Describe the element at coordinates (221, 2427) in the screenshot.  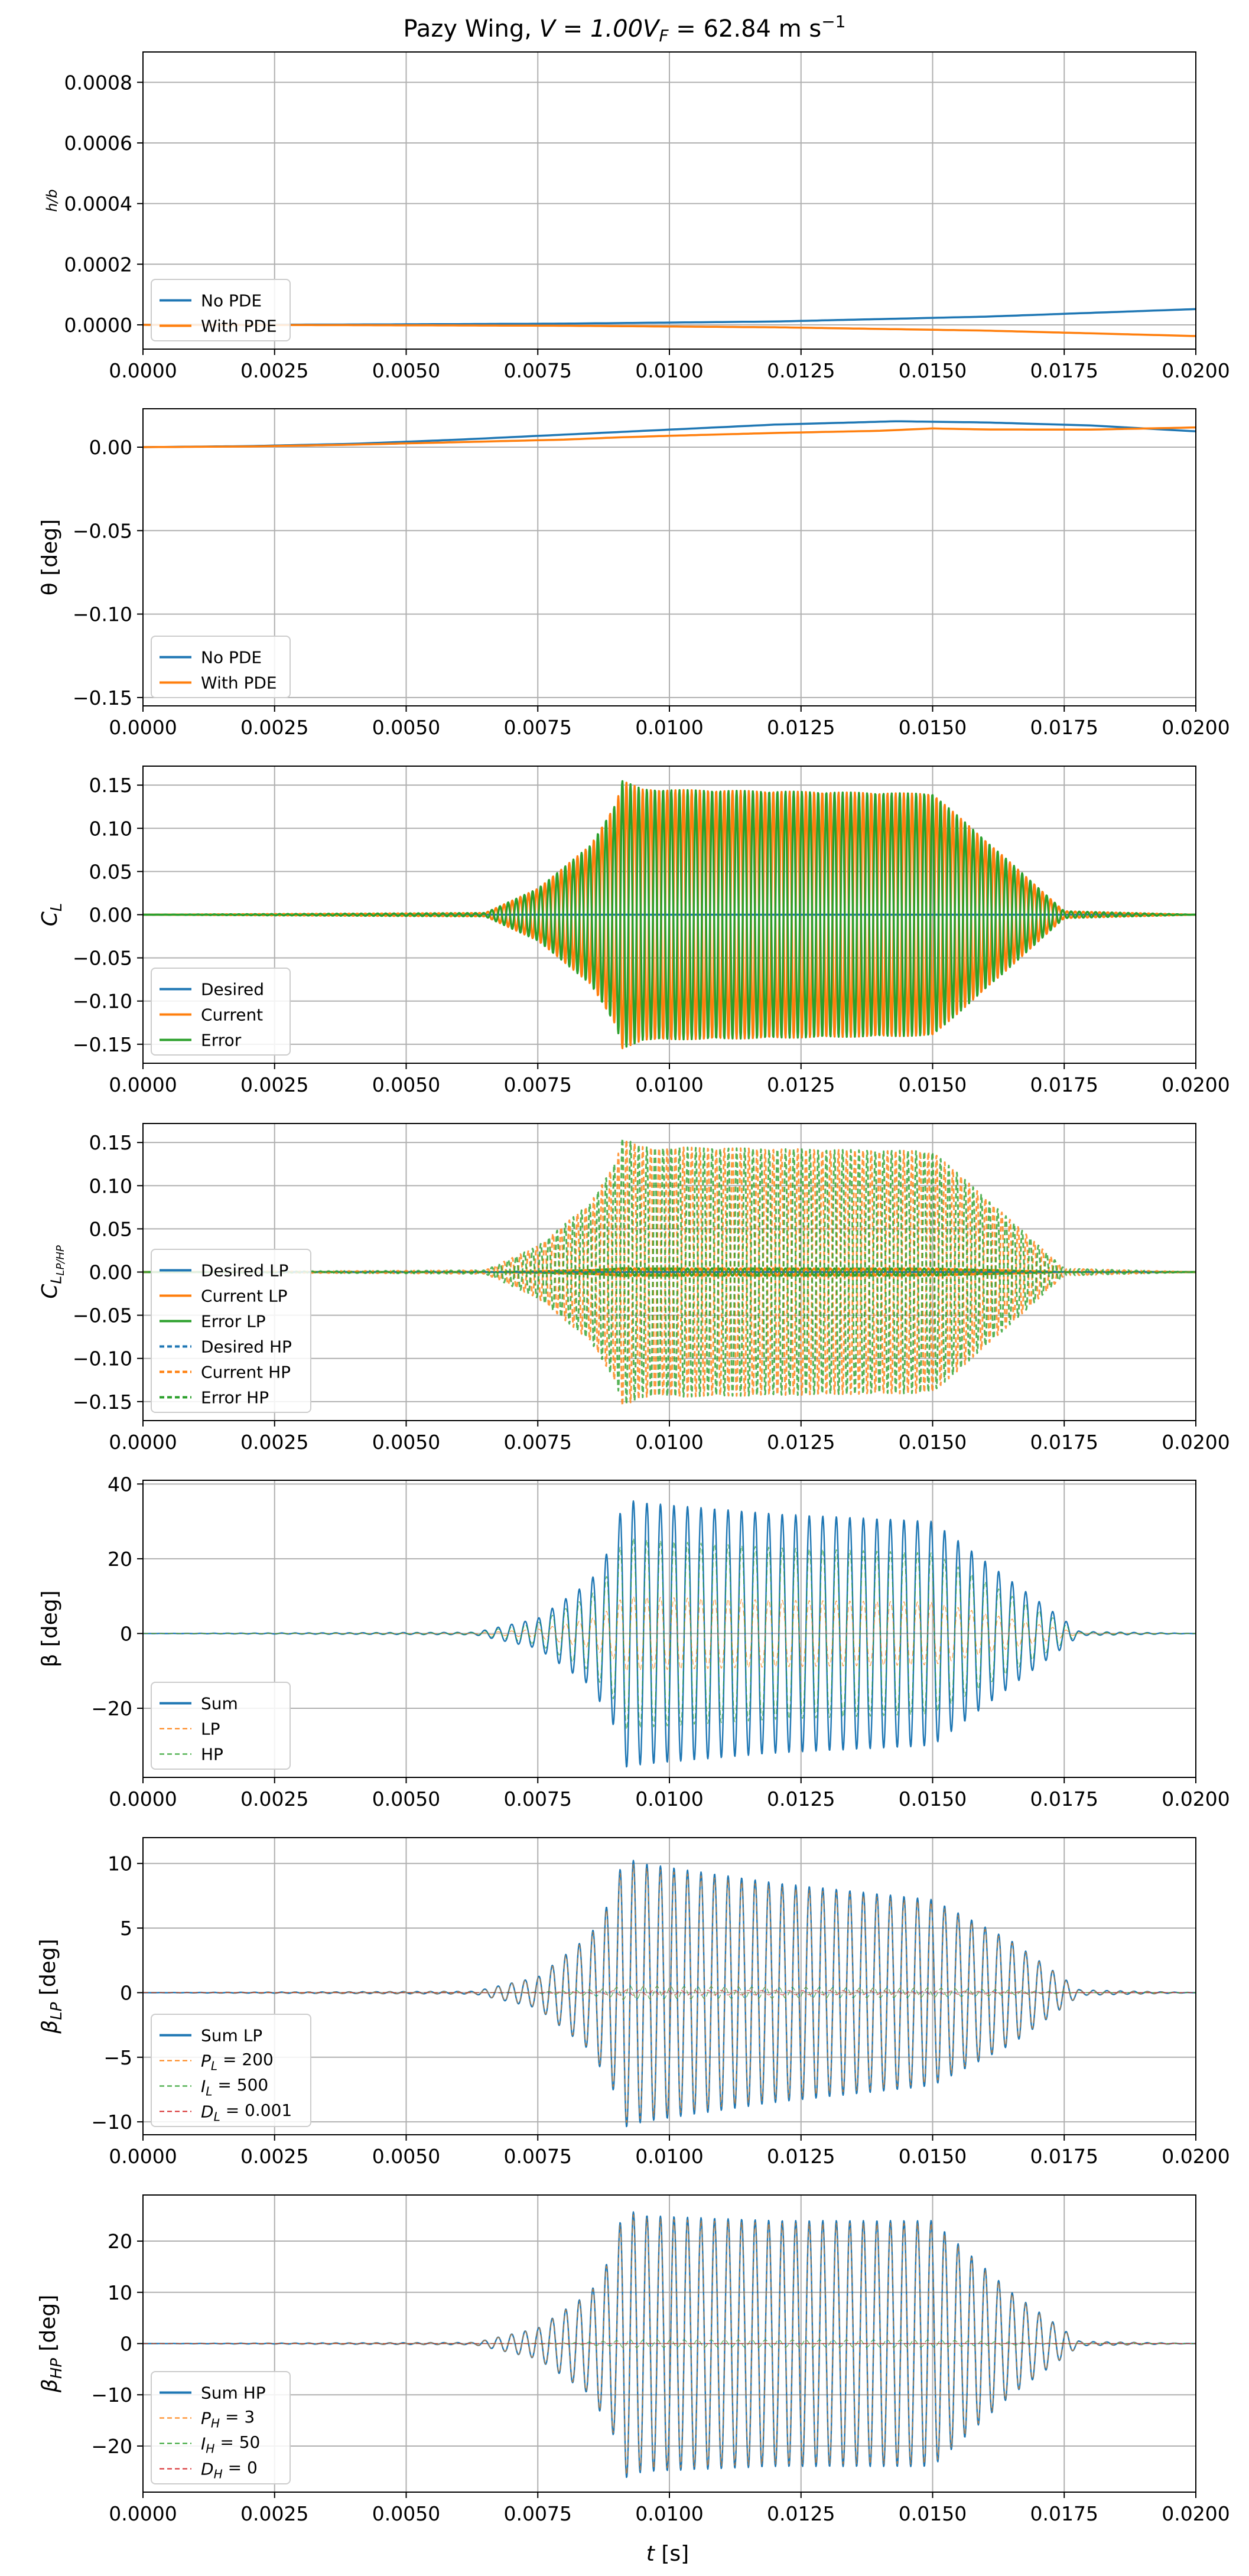
I see `legend` at that location.